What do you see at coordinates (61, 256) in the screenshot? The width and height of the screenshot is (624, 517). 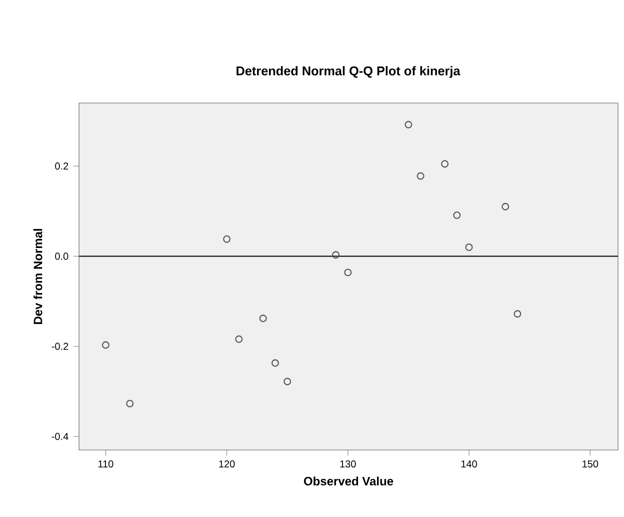 I see `y-tick-label: 0.0` at bounding box center [61, 256].